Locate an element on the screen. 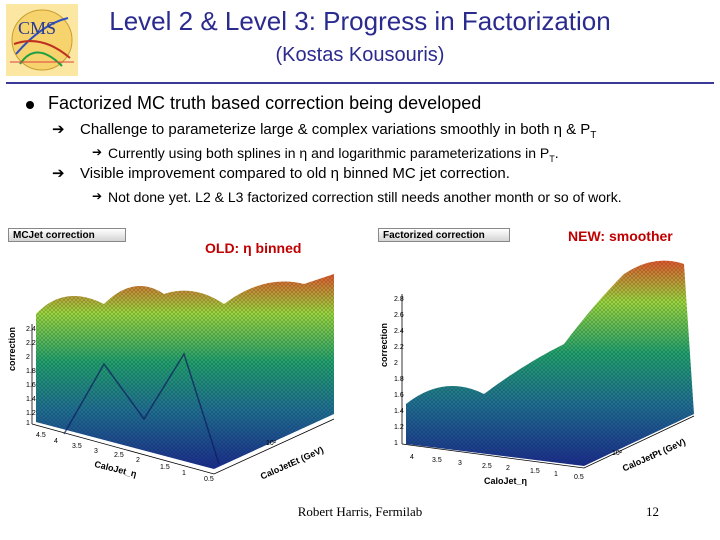 Image resolution: width=720 pixels, height=540 pixels. right-eta-tick: 2 is located at coordinates (508, 468).